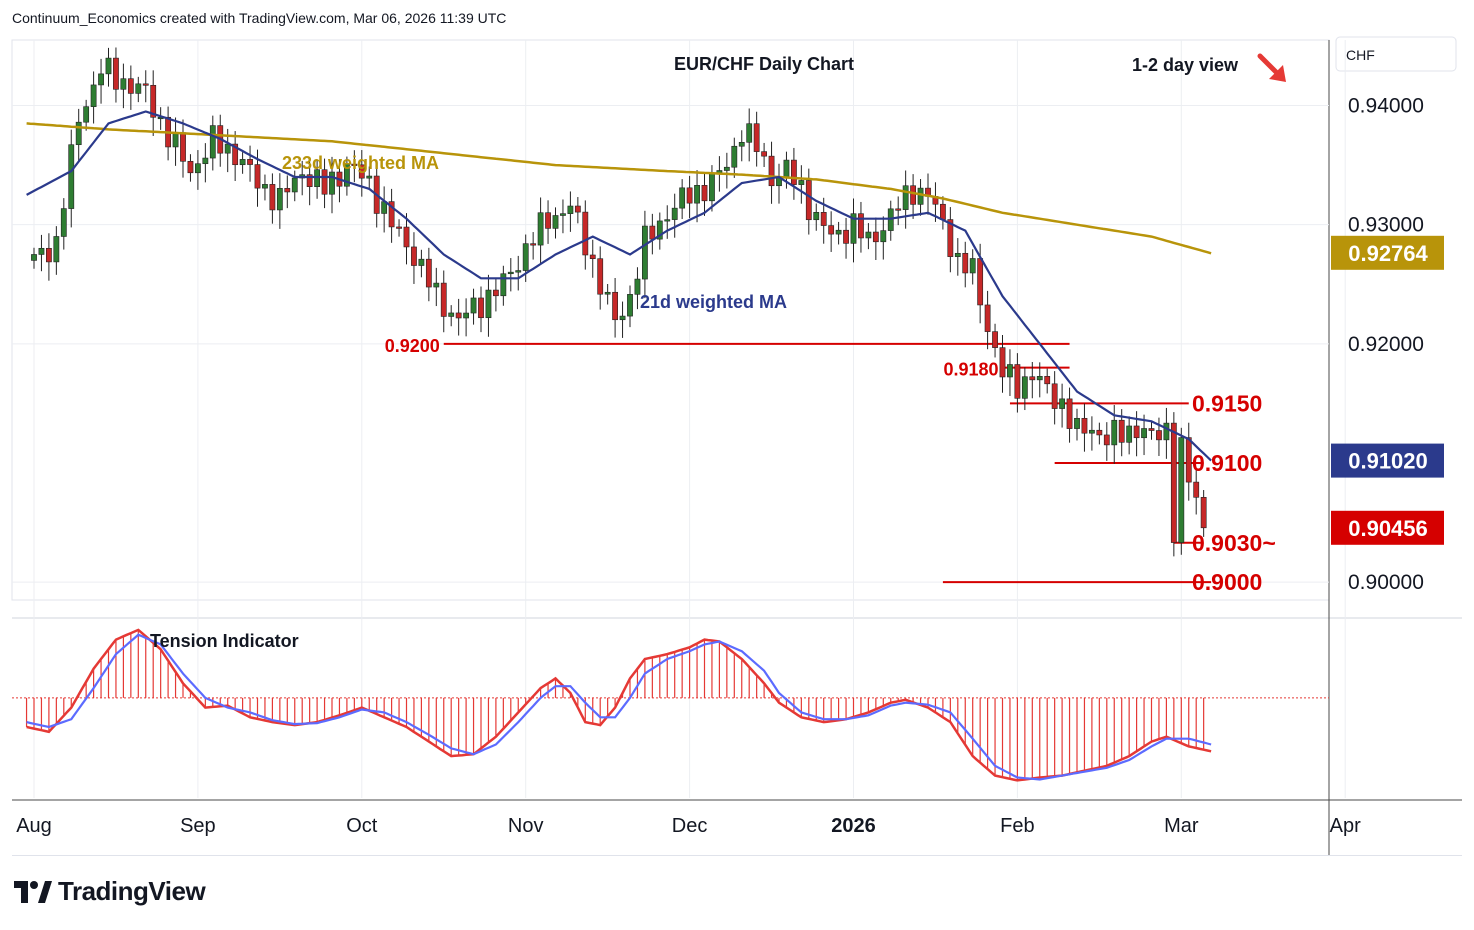 The image size is (1474, 930). I want to click on ma233-label: 233d weighted MA, so click(360, 163).